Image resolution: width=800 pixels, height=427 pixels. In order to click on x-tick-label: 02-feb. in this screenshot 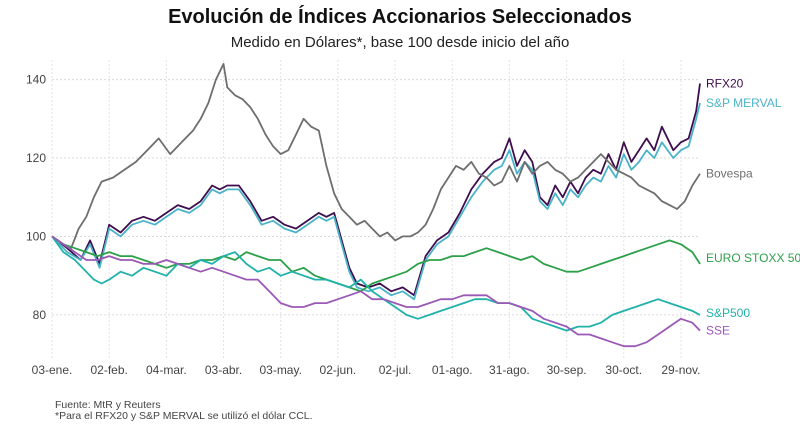, I will do `click(108, 370)`.